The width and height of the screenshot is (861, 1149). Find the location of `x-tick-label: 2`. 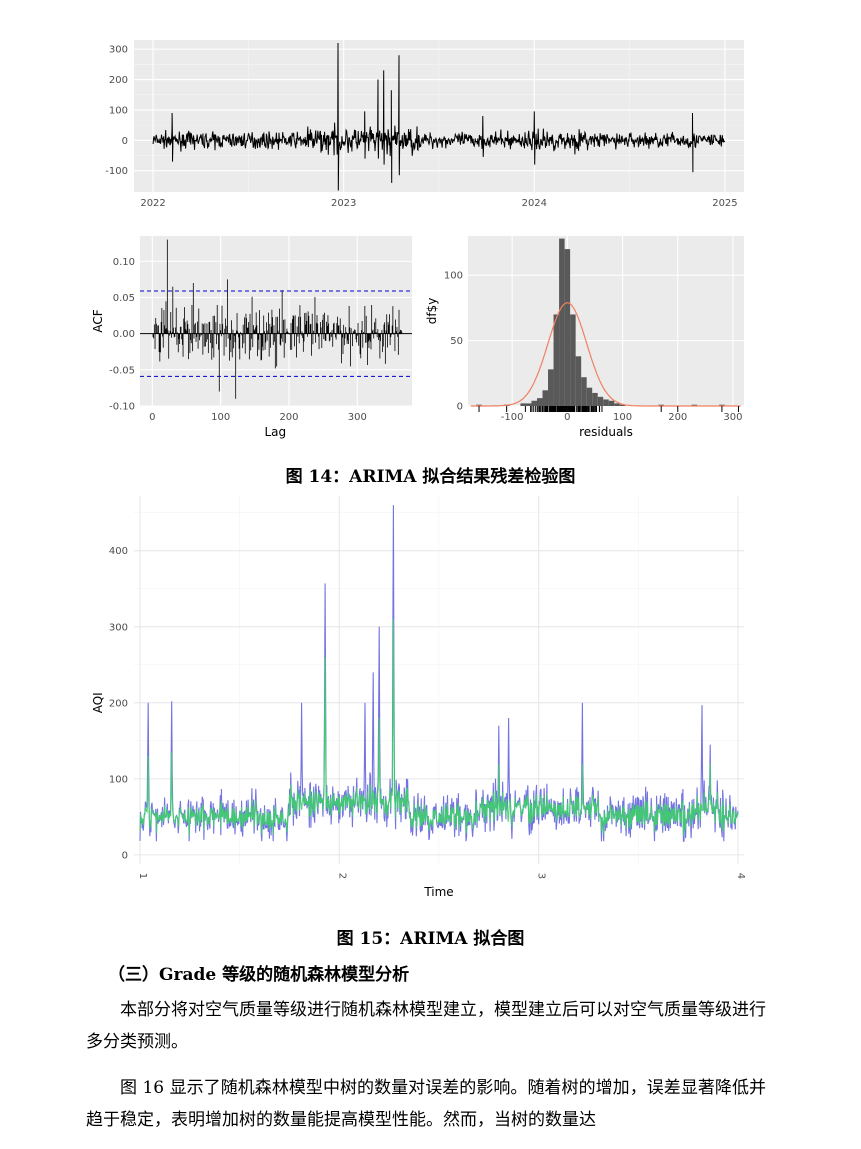

x-tick-label: 2 is located at coordinates (341, 876).